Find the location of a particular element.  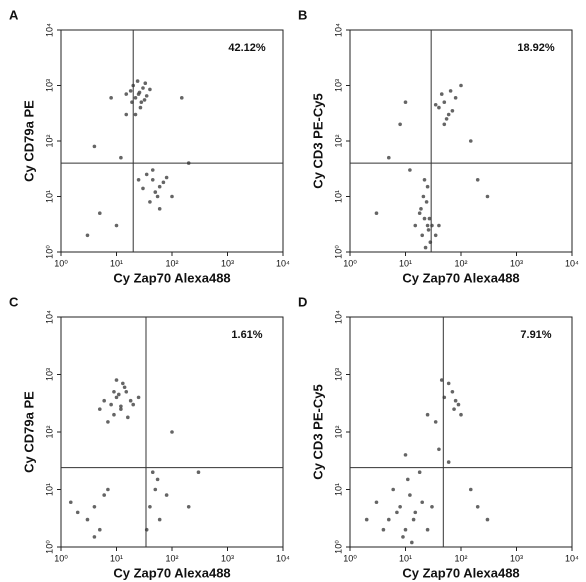

x-axis-label: Cy Zap70 Alexa488 is located at coordinates (171, 277).